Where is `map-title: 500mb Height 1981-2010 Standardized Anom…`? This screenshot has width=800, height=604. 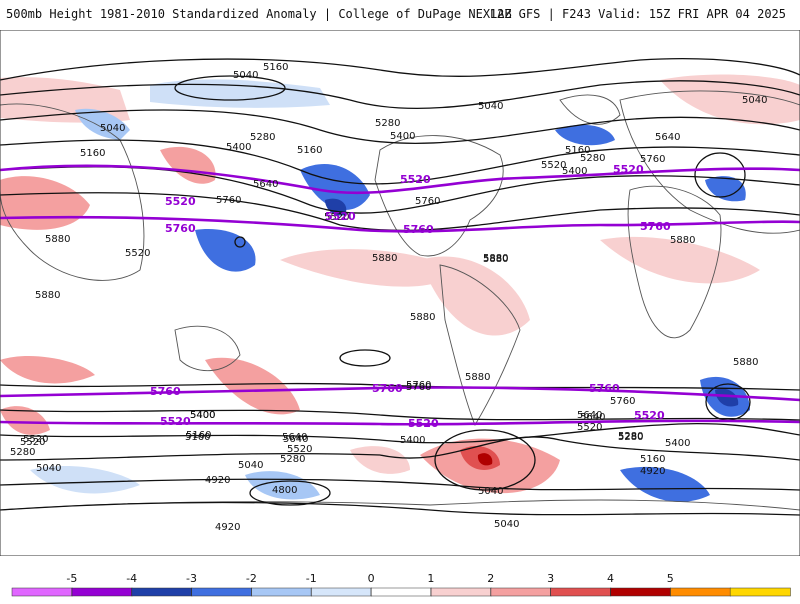
map-title: 500mb Height 1981-2010 Standardized Anom… is located at coordinates (259, 14).